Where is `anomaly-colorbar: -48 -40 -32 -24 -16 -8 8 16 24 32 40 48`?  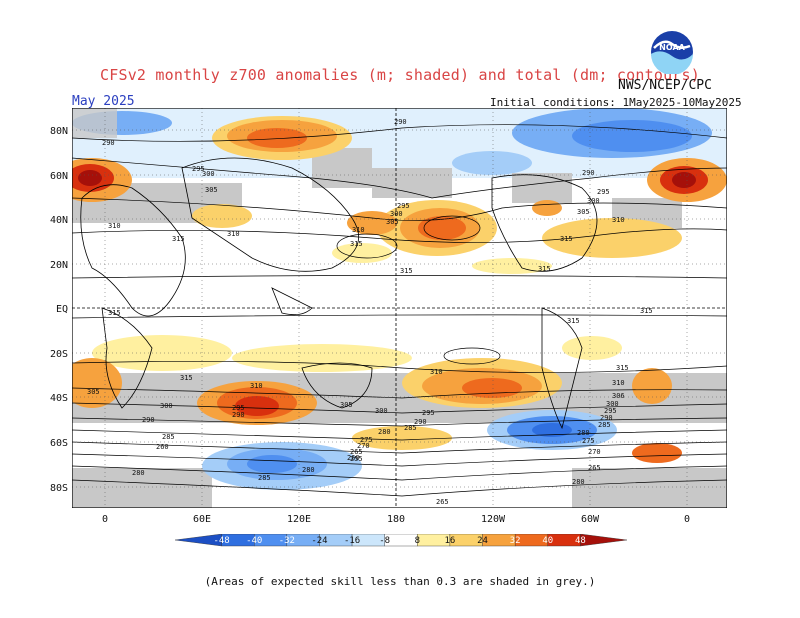 anomaly-colorbar: -48 -40 -32 -24 -16 -8 8 16 24 32 40 48 is located at coordinates (401, 540).